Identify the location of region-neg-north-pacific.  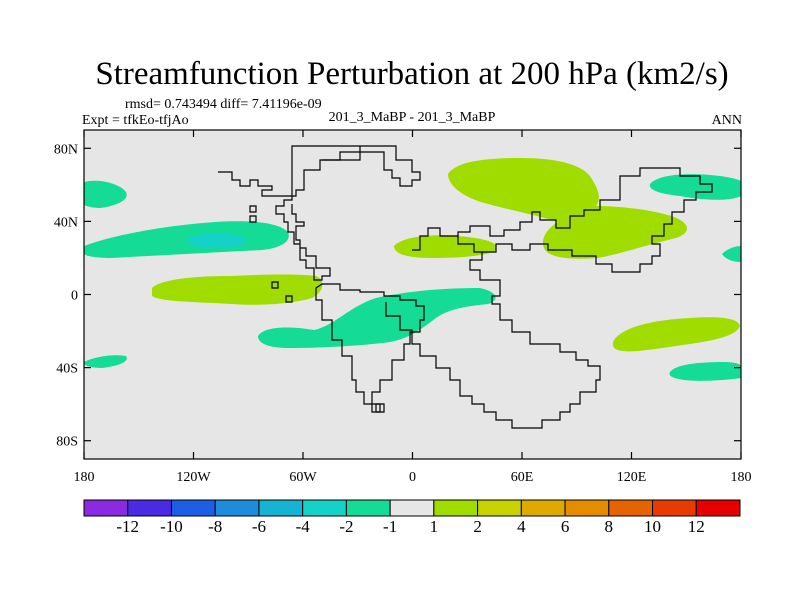
(186, 239).